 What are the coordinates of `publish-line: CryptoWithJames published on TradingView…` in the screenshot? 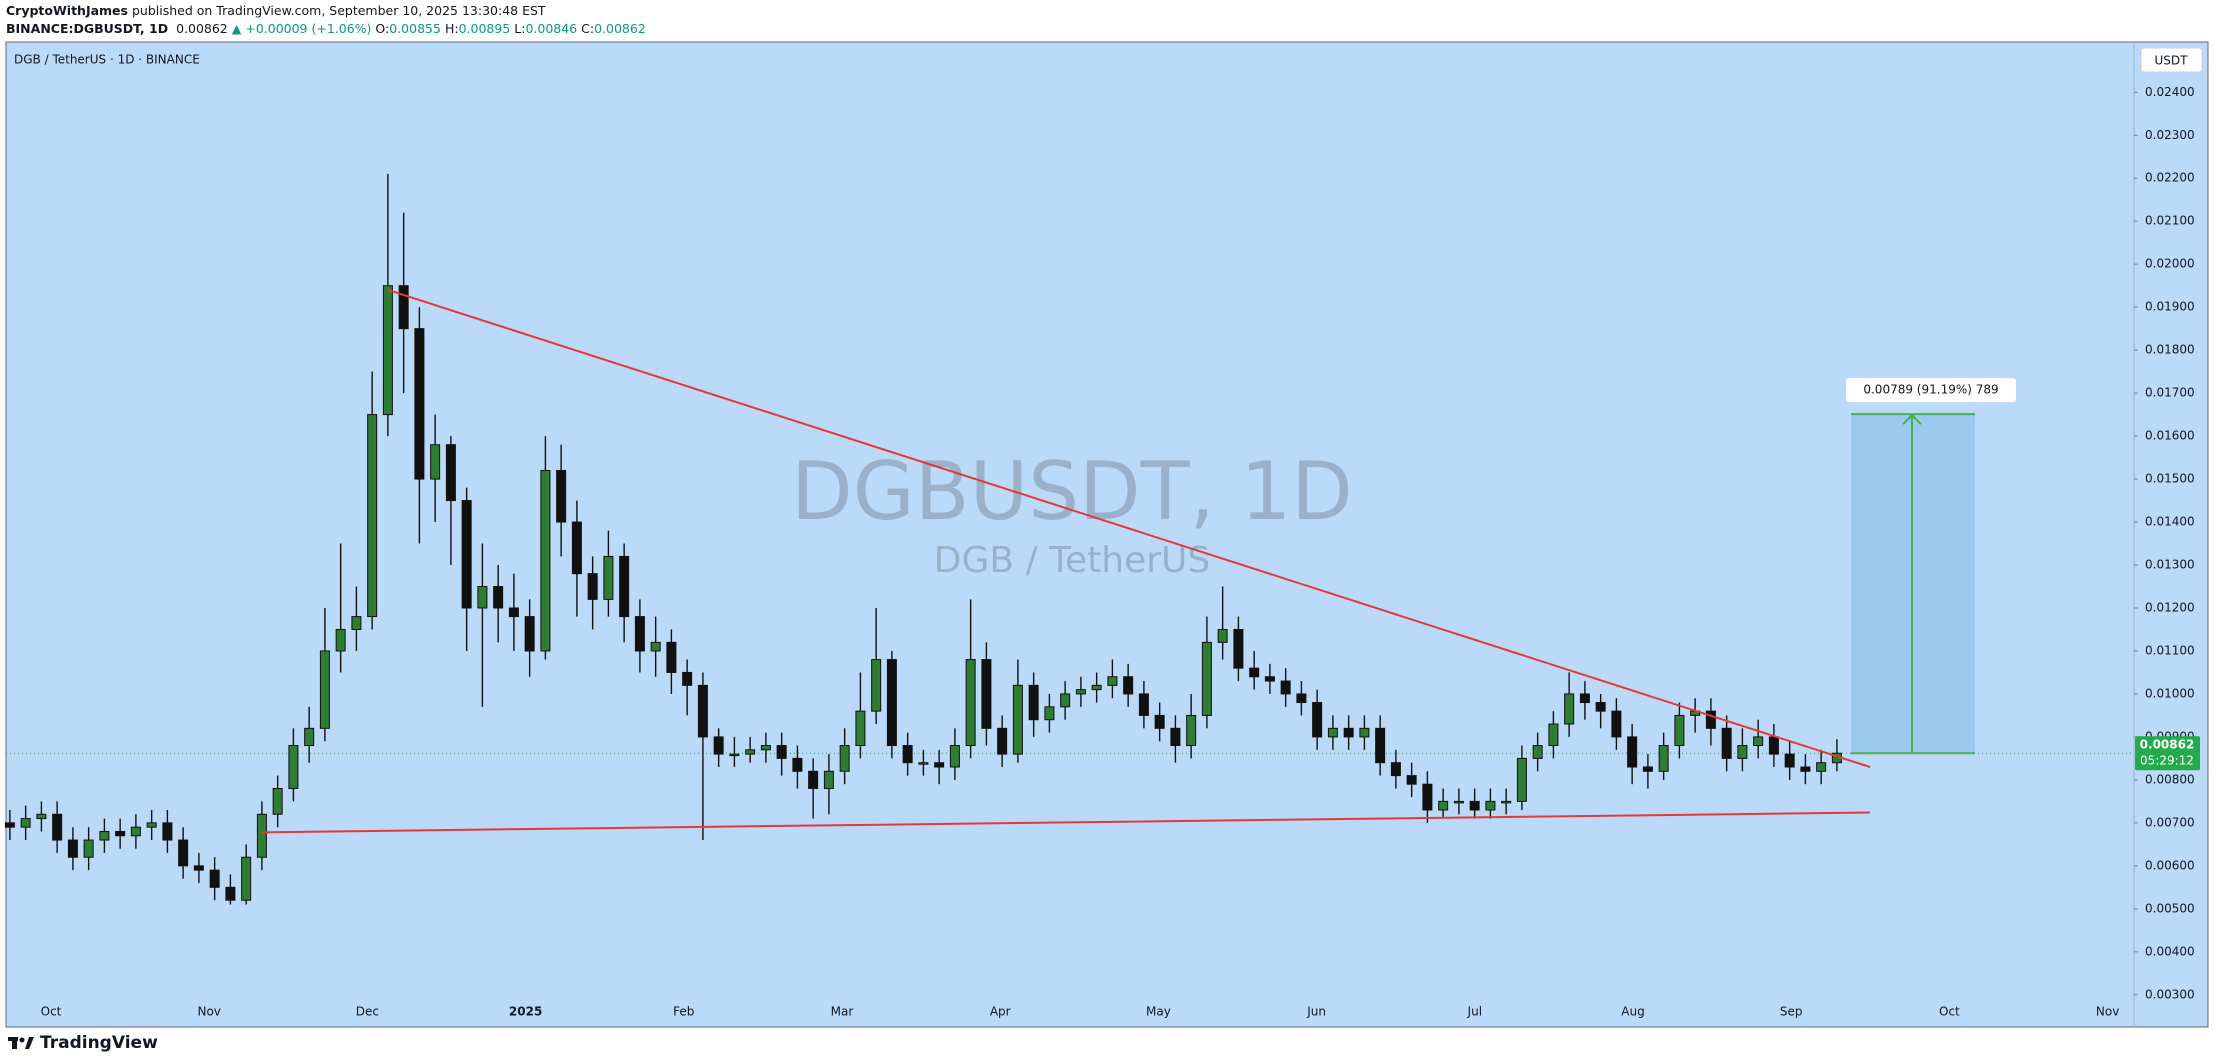 It's located at (326, 11).